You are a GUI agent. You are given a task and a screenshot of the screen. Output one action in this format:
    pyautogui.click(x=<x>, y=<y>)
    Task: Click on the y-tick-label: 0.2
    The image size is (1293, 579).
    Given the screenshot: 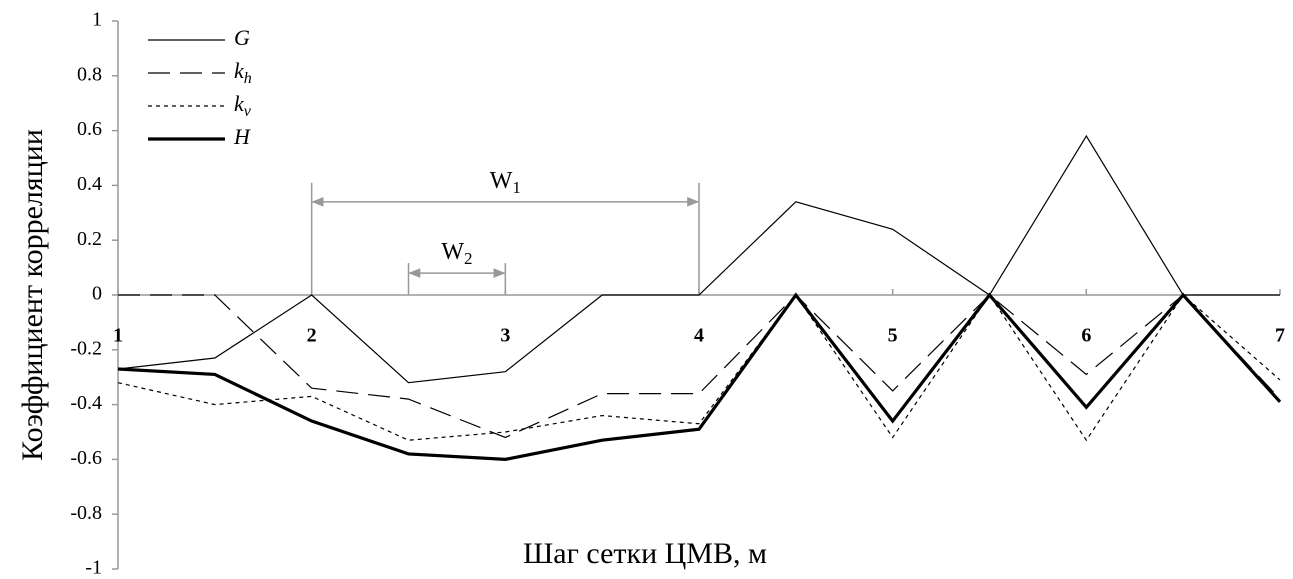 What is the action you would take?
    pyautogui.click(x=89, y=239)
    